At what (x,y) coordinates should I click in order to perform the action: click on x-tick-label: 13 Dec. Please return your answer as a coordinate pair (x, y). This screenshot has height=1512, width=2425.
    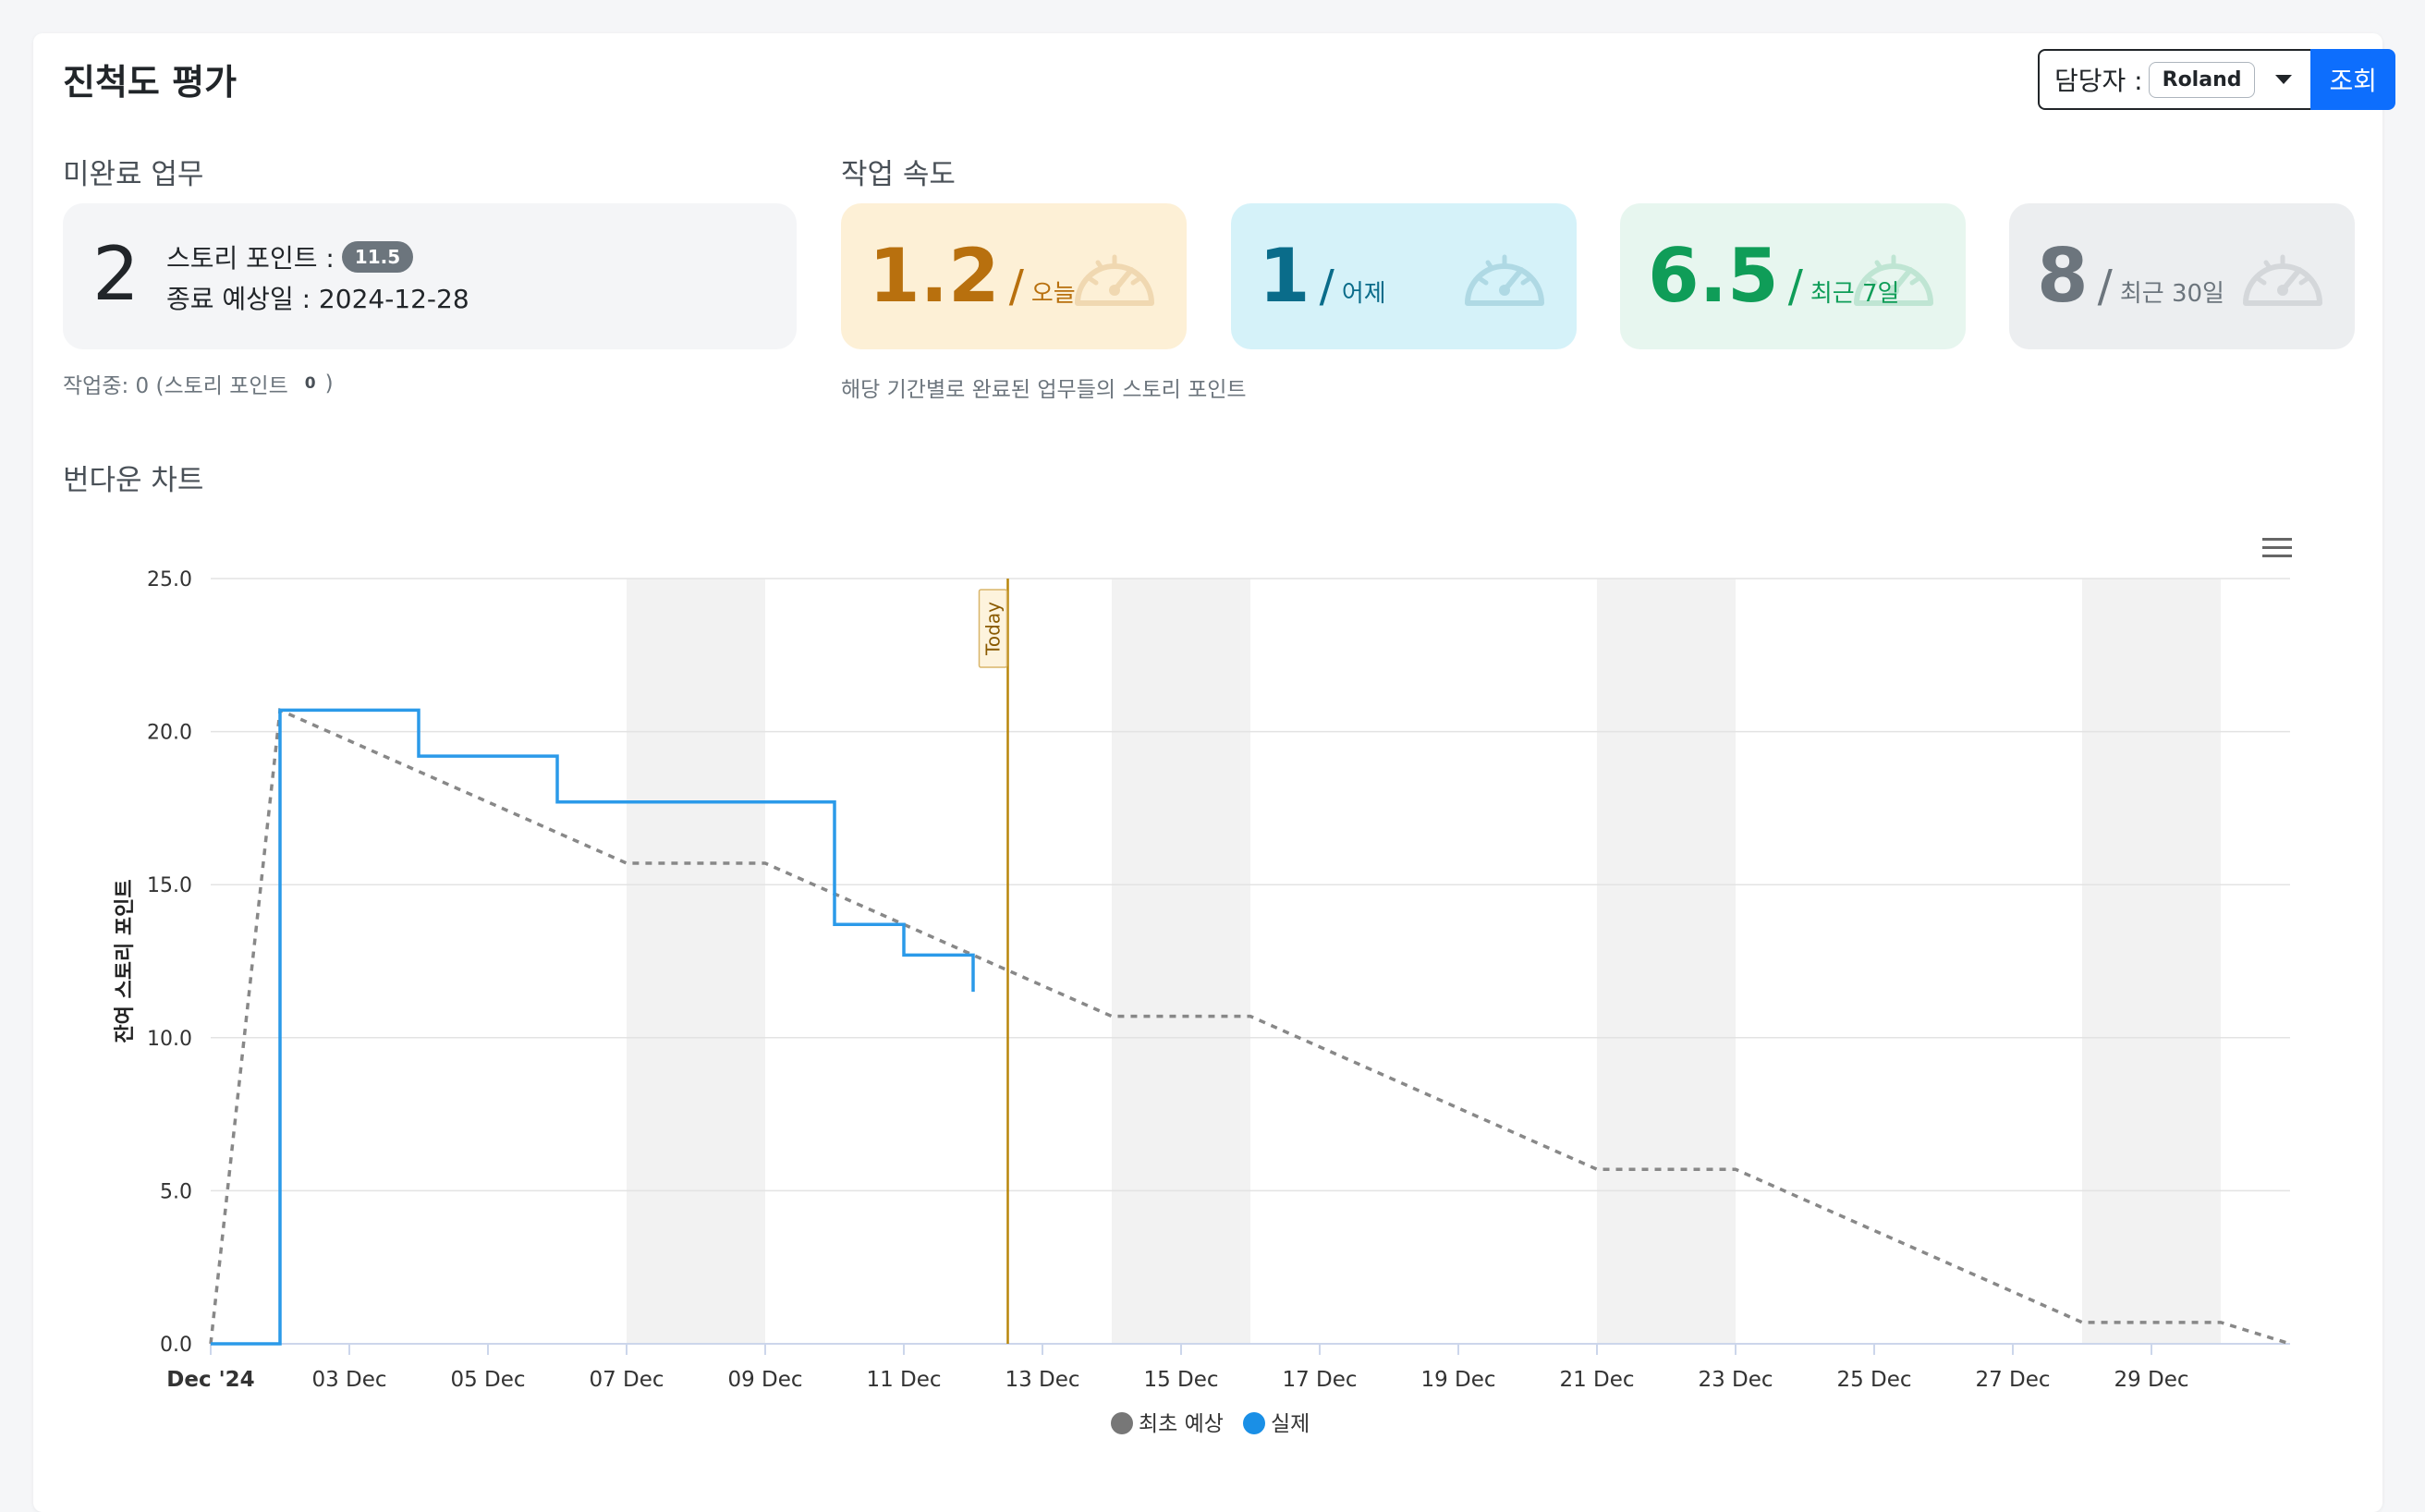
    Looking at the image, I should click on (1042, 1380).